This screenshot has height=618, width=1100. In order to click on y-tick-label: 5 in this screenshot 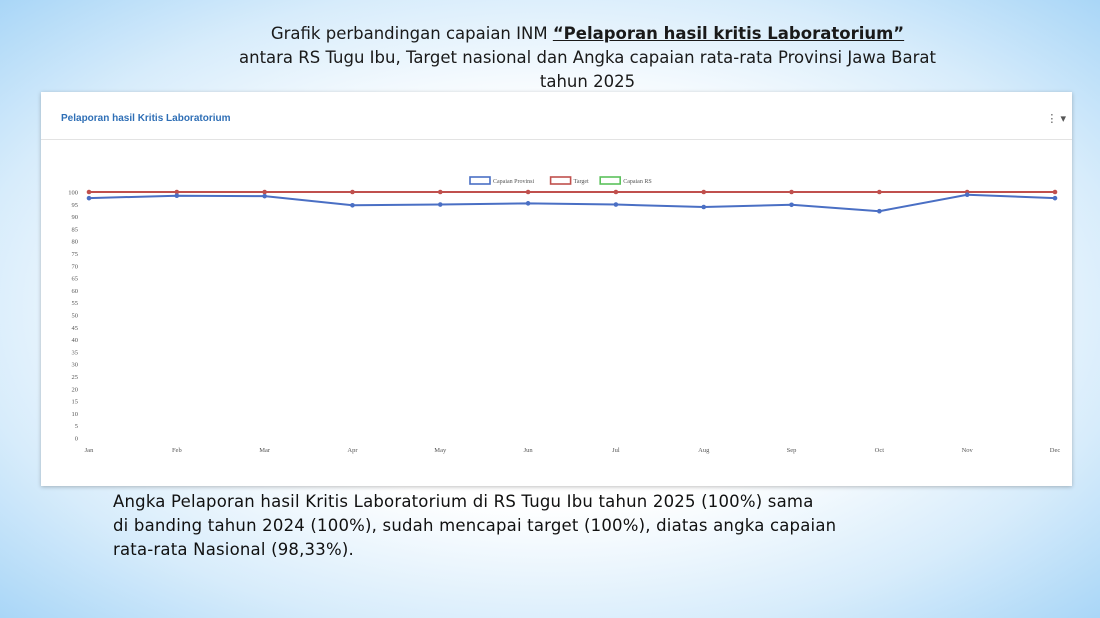, I will do `click(76, 426)`.